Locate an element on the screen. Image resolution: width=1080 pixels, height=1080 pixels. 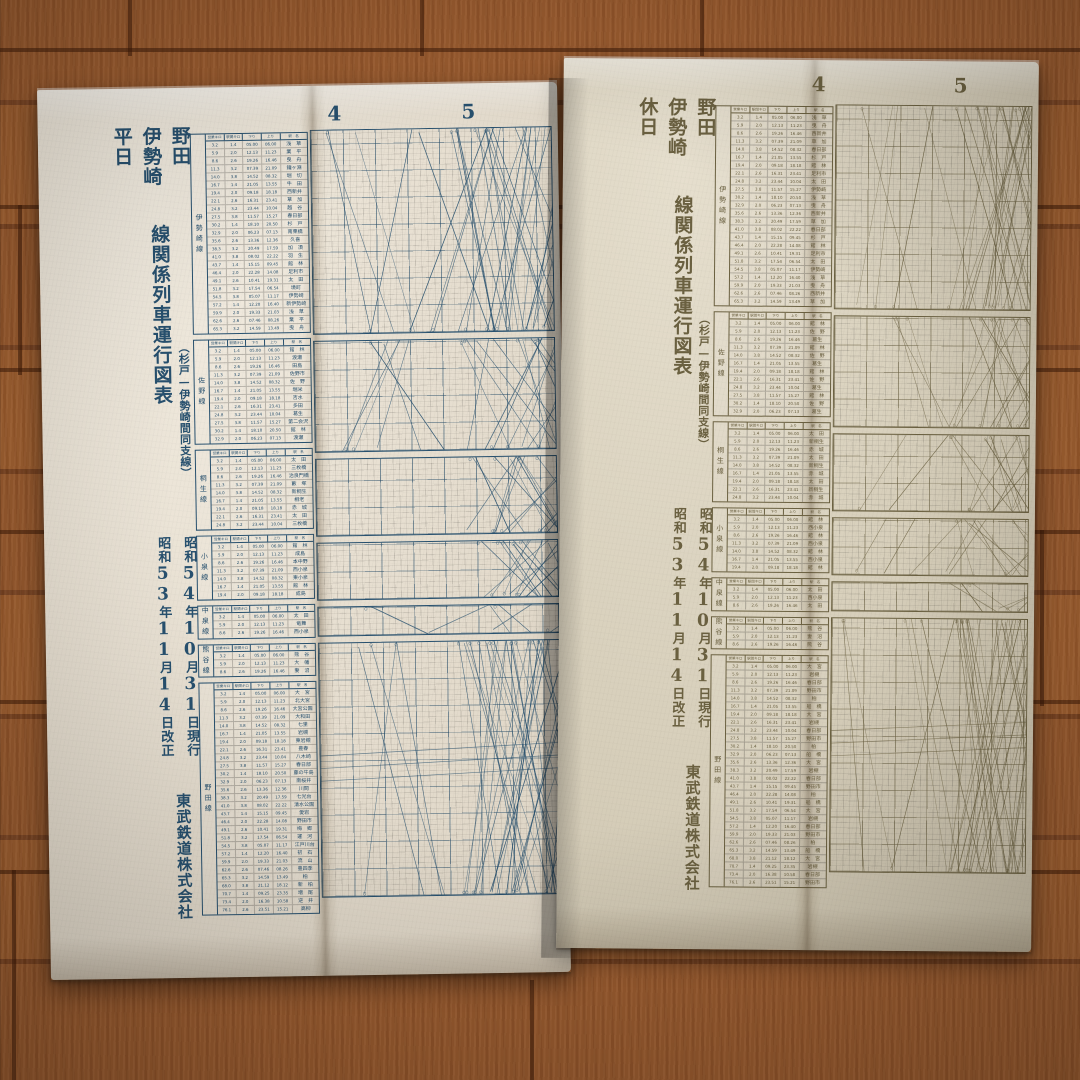
table-cell: 62.6 is located at coordinates (227, 870).